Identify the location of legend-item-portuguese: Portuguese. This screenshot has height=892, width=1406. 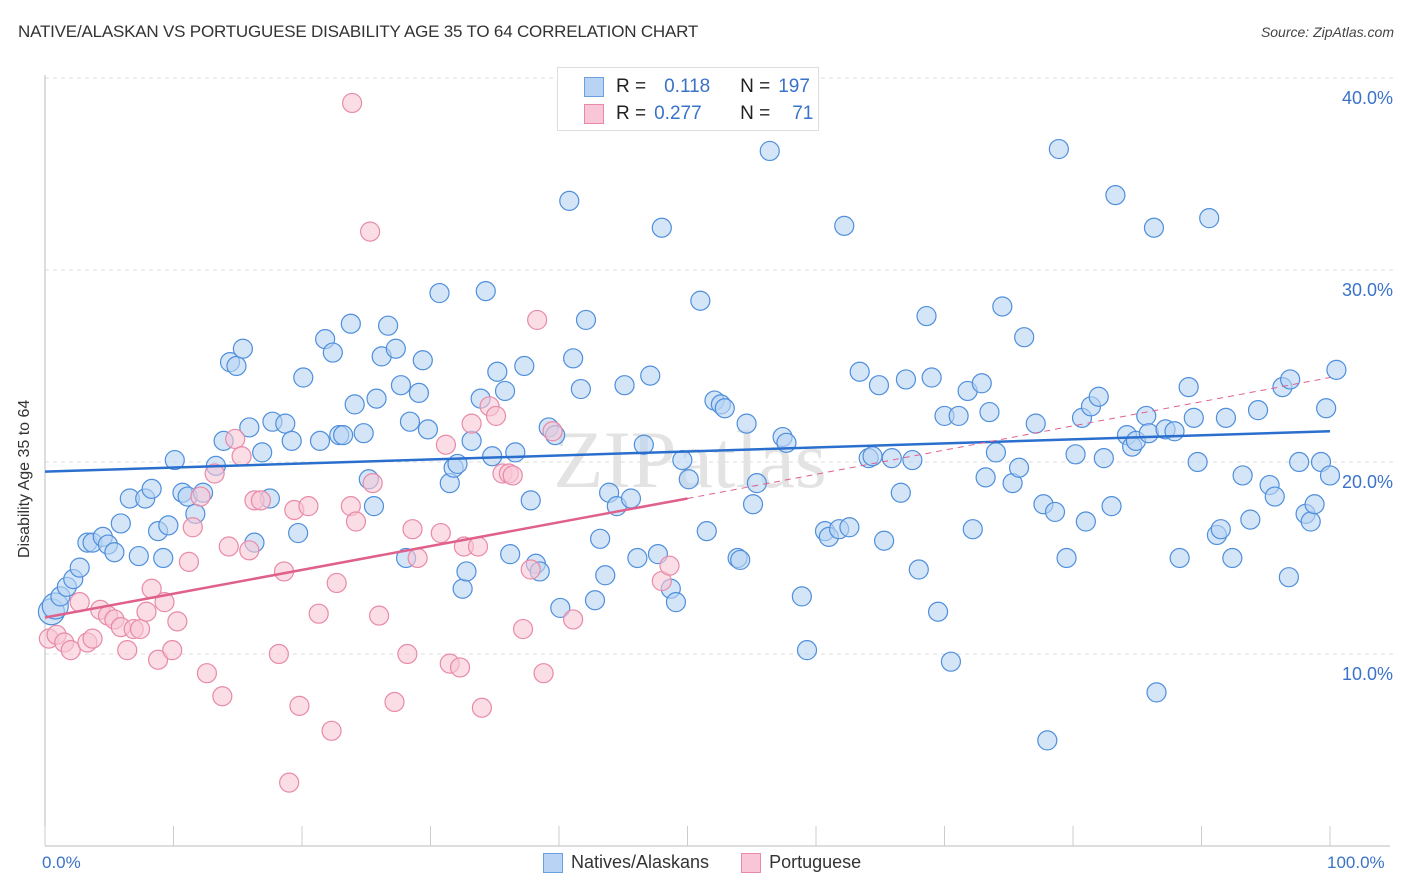
(801, 862).